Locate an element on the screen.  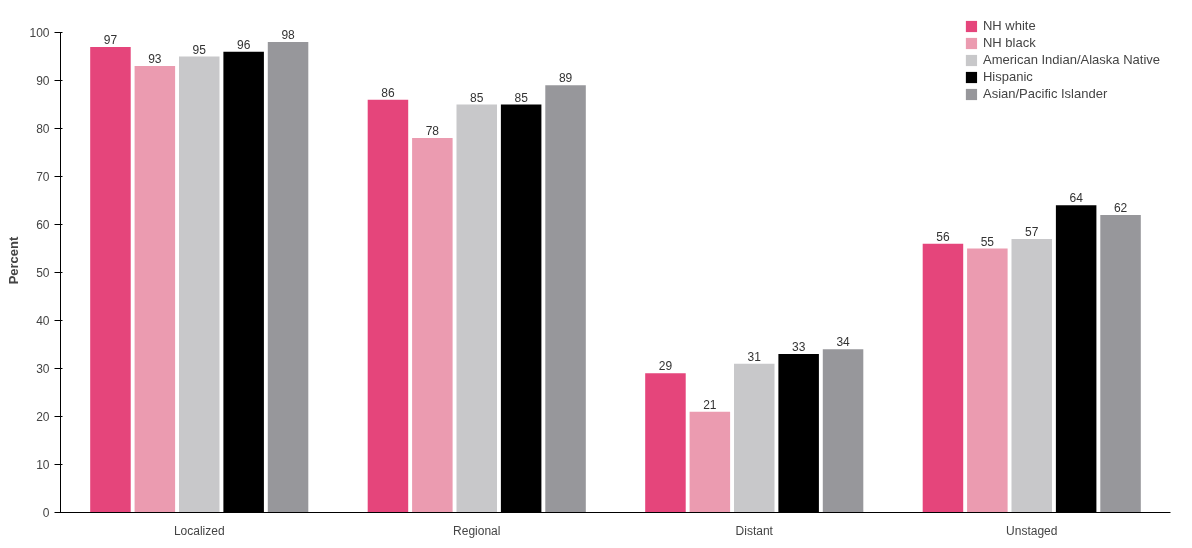
y-tick-label: 20 is located at coordinates (43, 417).